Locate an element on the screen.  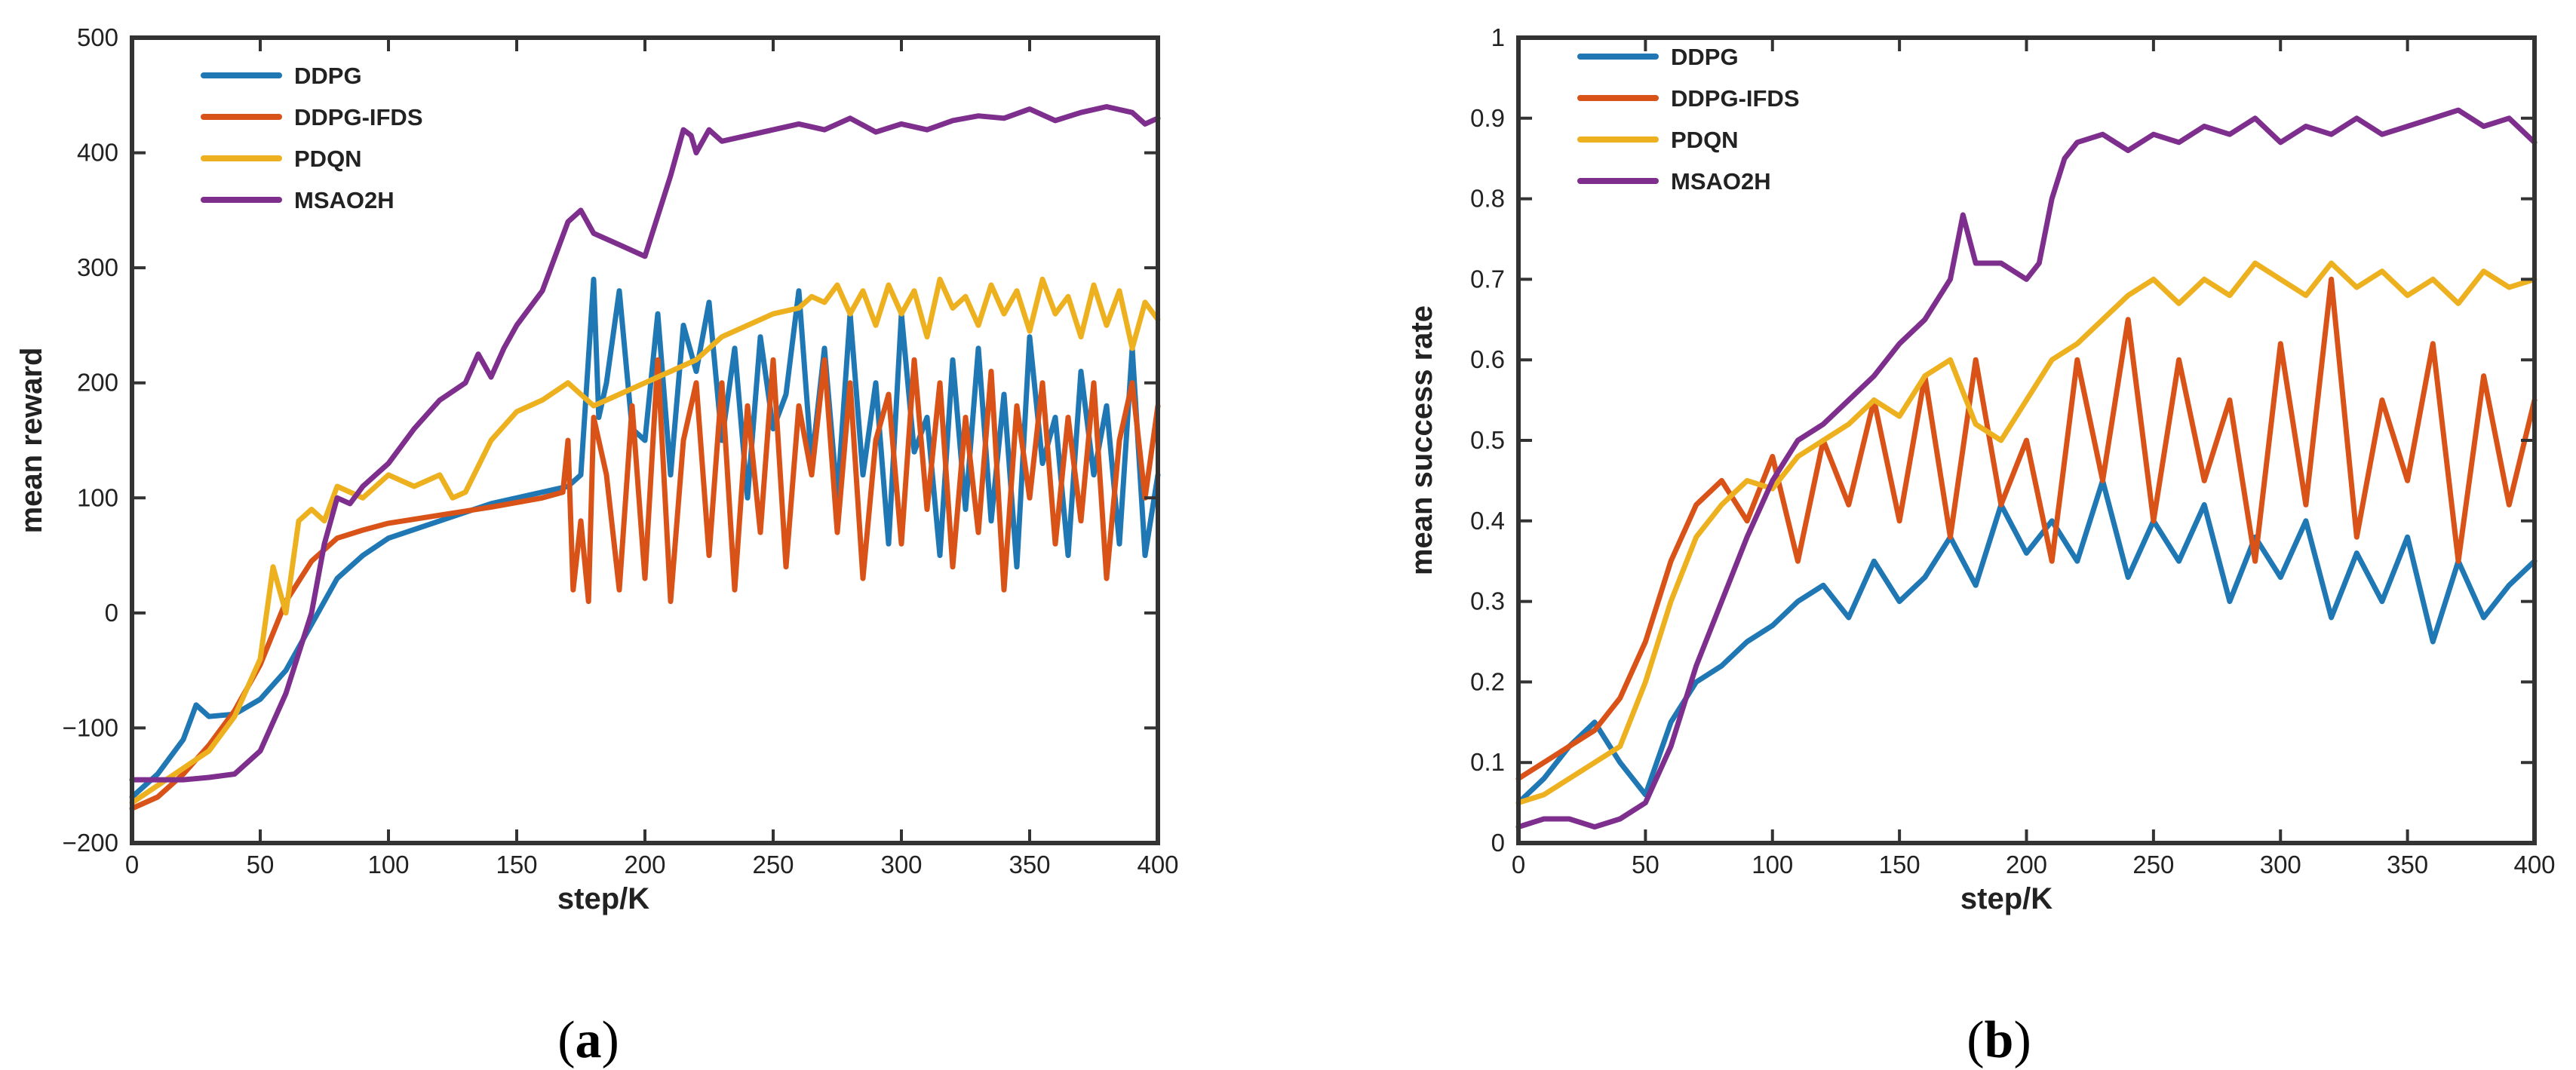
chart-b-legend-label: MSAO2H is located at coordinates (1721, 181).